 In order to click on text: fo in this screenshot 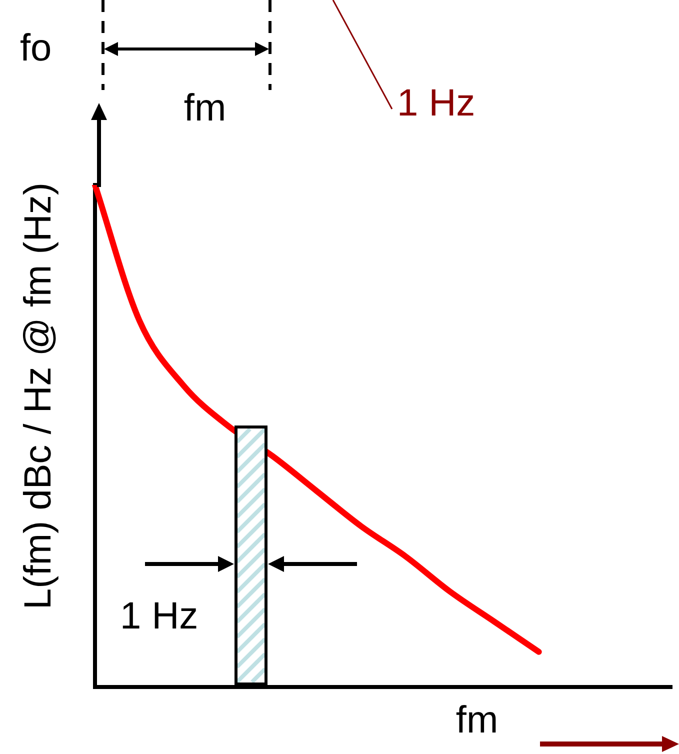, I will do `click(36, 48)`.